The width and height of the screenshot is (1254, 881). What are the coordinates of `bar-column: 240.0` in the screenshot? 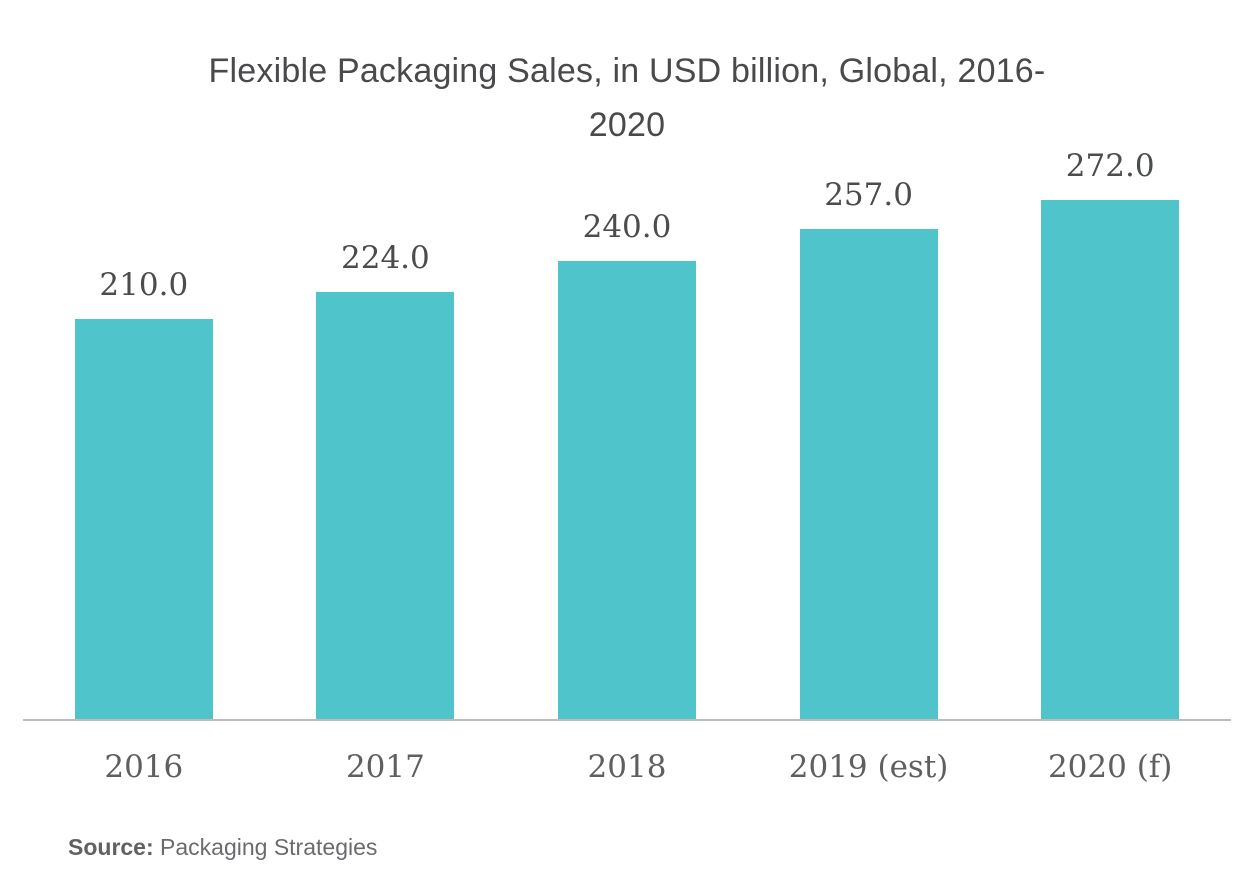 It's located at (627, 464).